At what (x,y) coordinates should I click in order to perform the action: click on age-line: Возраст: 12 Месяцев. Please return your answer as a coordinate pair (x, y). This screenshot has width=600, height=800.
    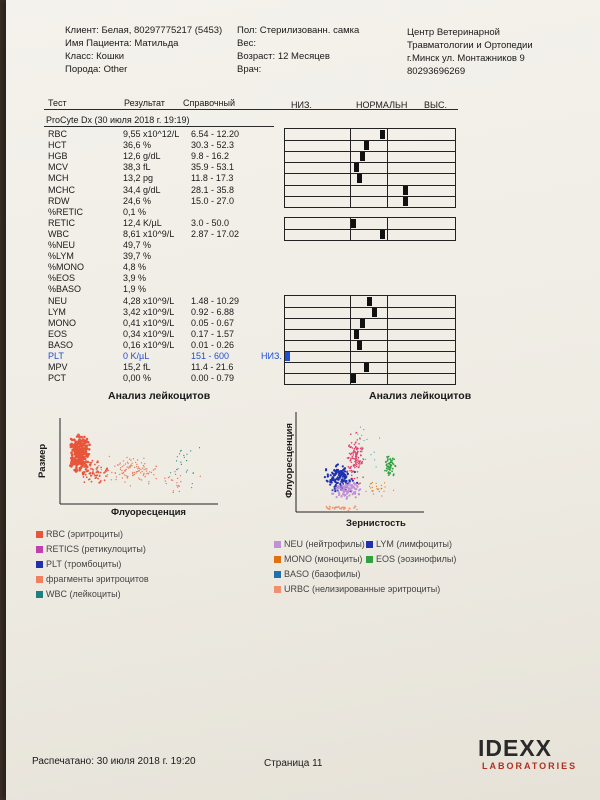
    Looking at the image, I should click on (283, 56).